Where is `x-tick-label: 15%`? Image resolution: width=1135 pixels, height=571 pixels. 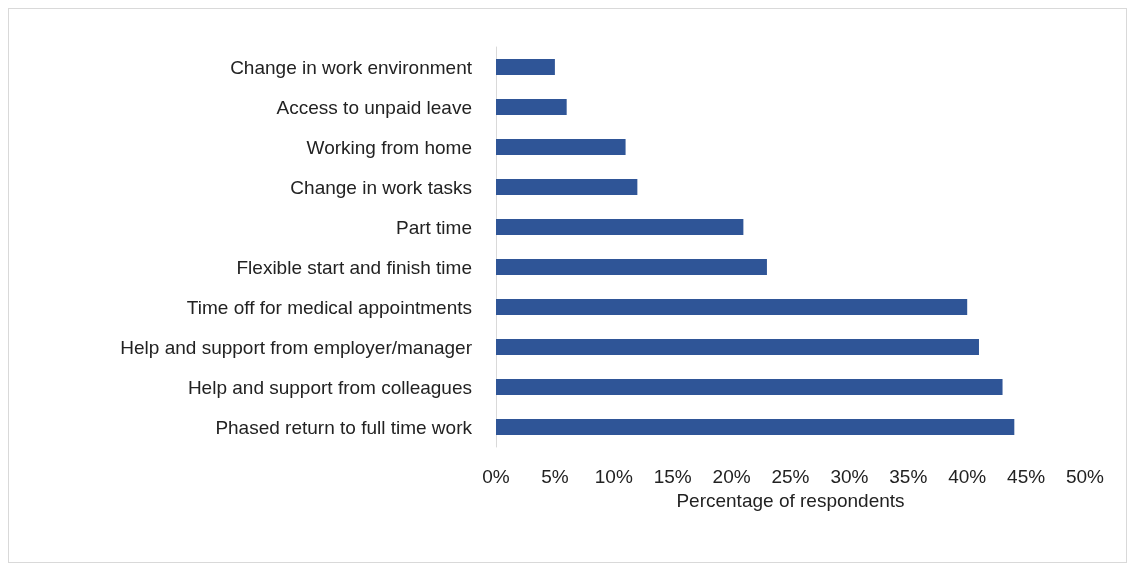
x-tick-label: 15% is located at coordinates (672, 476).